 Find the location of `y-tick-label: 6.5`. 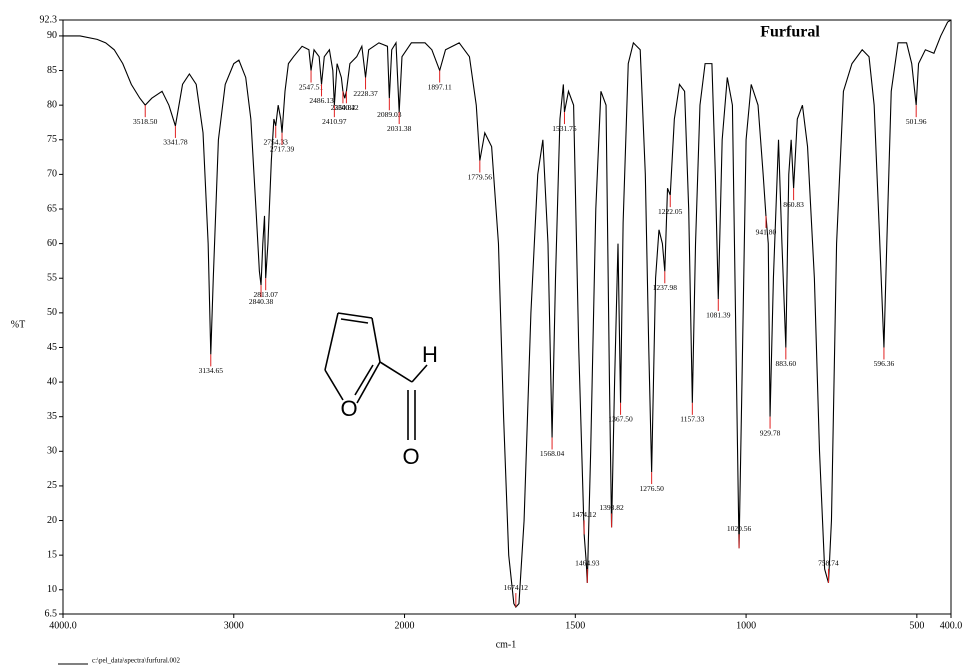

y-tick-label: 6.5 is located at coordinates (51, 613).